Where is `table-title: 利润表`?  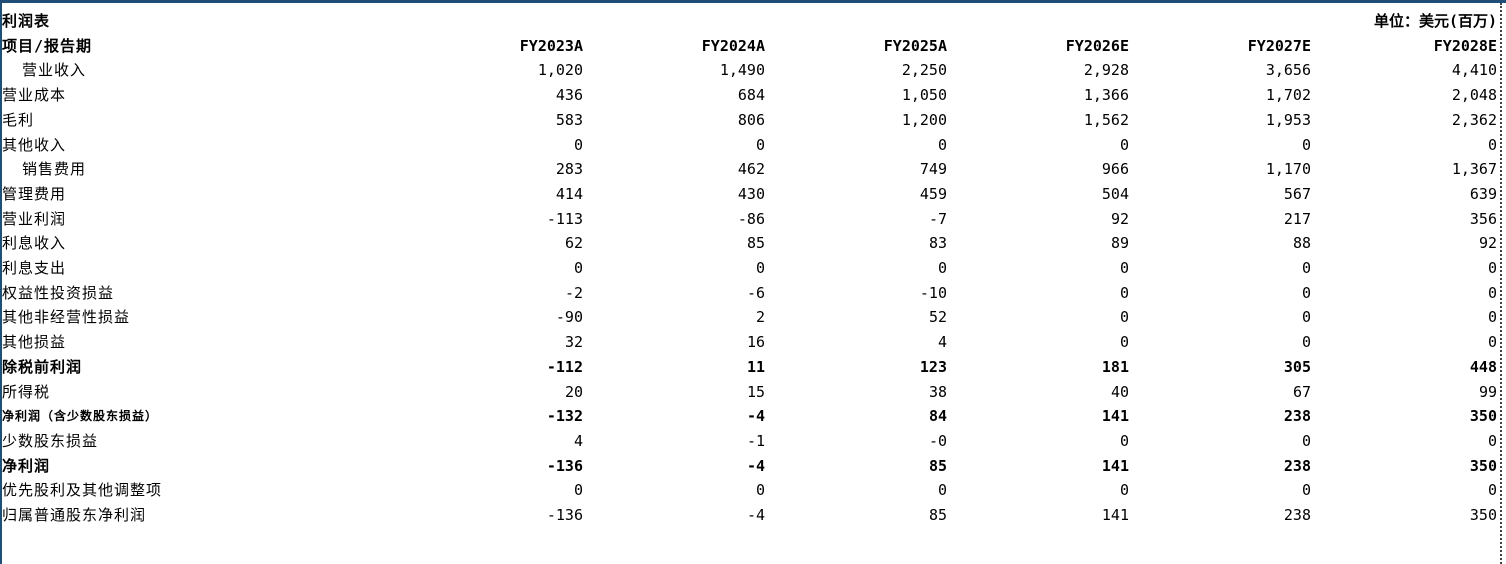 table-title: 利润表 is located at coordinates (26, 21).